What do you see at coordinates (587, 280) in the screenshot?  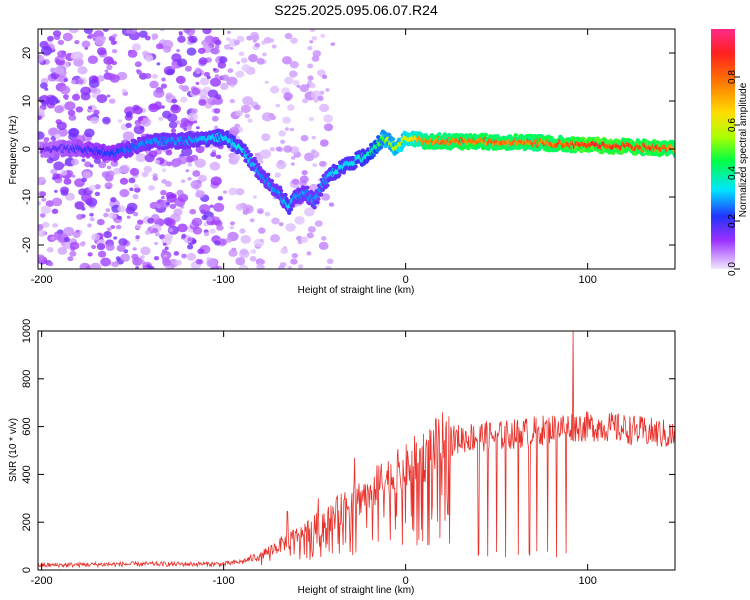 I see `x-tick-label: 100` at bounding box center [587, 280].